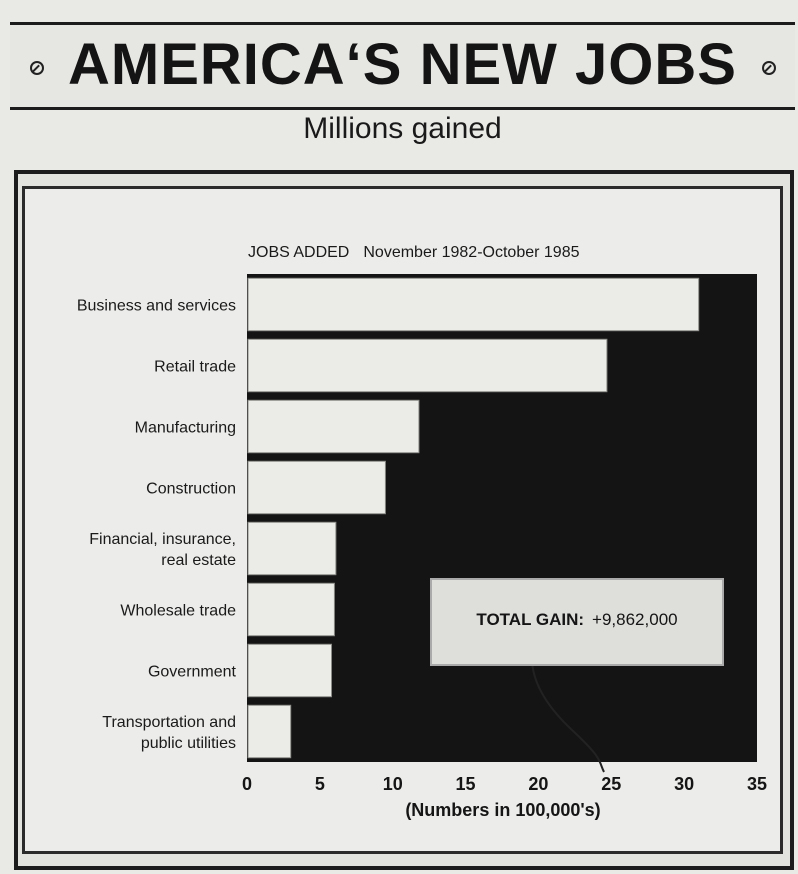  I want to click on total-gain-label: TOTAL GAIN:, so click(530, 619).